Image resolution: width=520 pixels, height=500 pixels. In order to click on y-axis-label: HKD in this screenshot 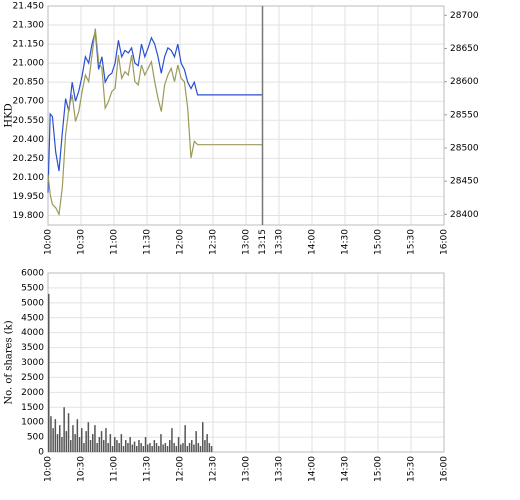, I will do `click(9, 115)`.